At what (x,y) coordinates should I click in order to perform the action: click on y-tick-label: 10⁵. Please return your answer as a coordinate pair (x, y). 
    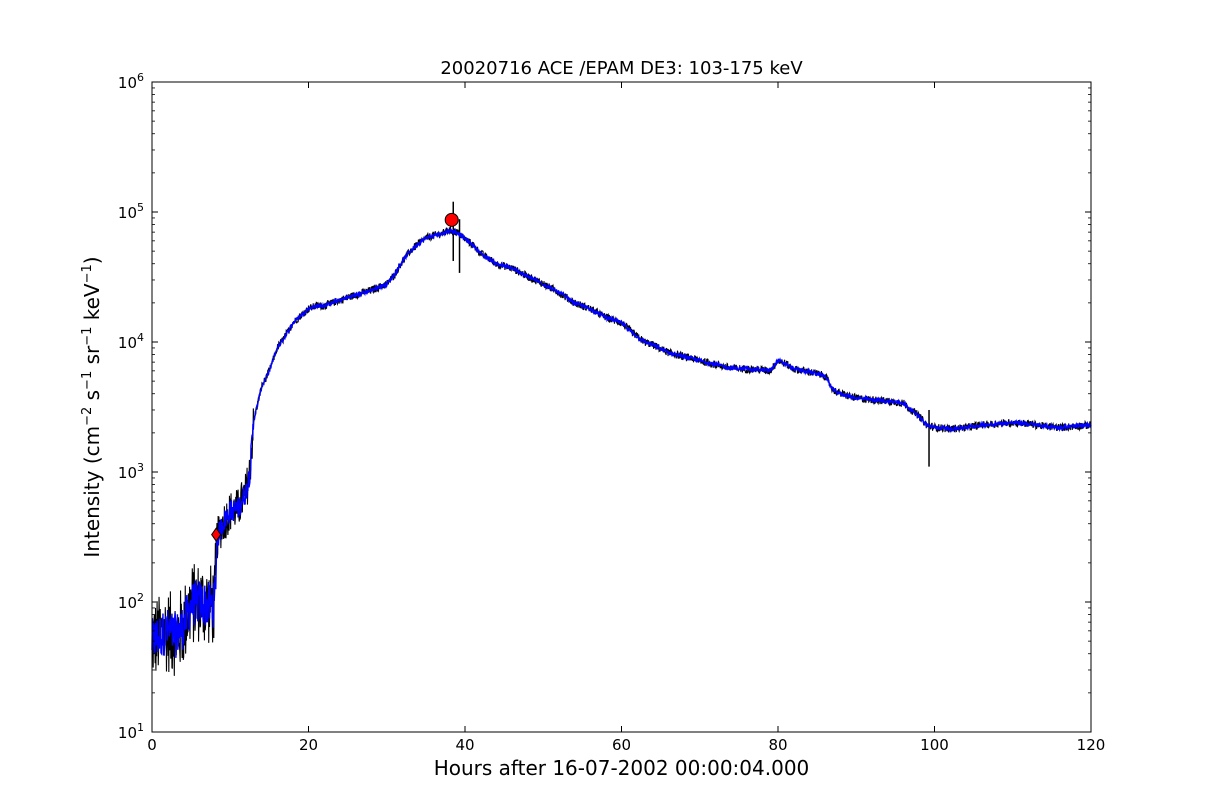
    Looking at the image, I should click on (131, 211).